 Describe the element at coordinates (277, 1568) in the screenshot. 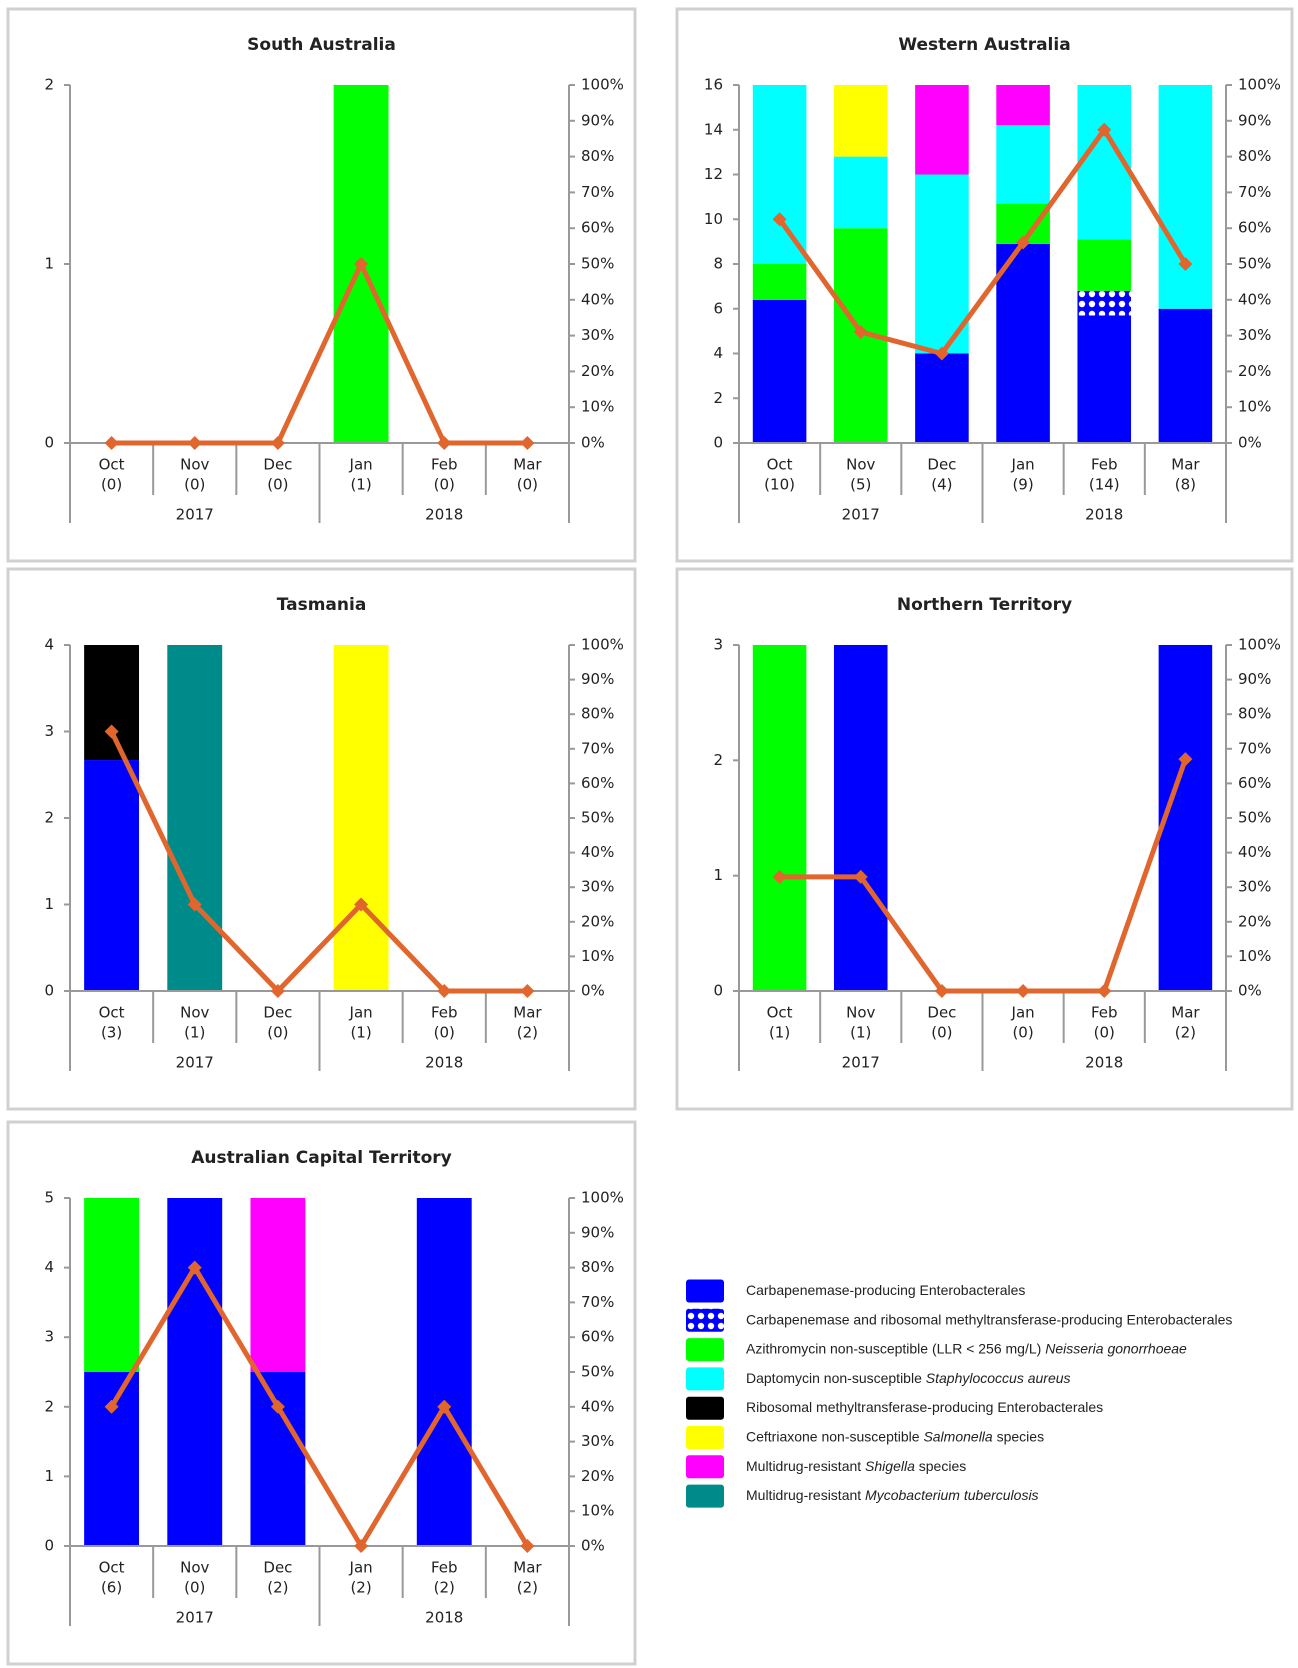

I see `x-tick-label: Dec` at that location.